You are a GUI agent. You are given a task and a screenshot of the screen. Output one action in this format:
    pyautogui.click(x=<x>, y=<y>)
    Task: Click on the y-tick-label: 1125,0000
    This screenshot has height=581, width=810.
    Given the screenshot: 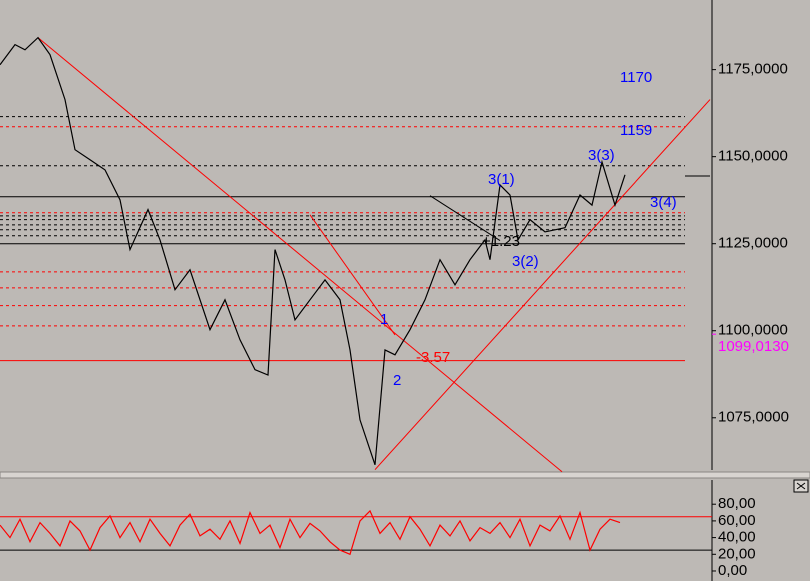 What is the action you would take?
    pyautogui.click(x=753, y=243)
    